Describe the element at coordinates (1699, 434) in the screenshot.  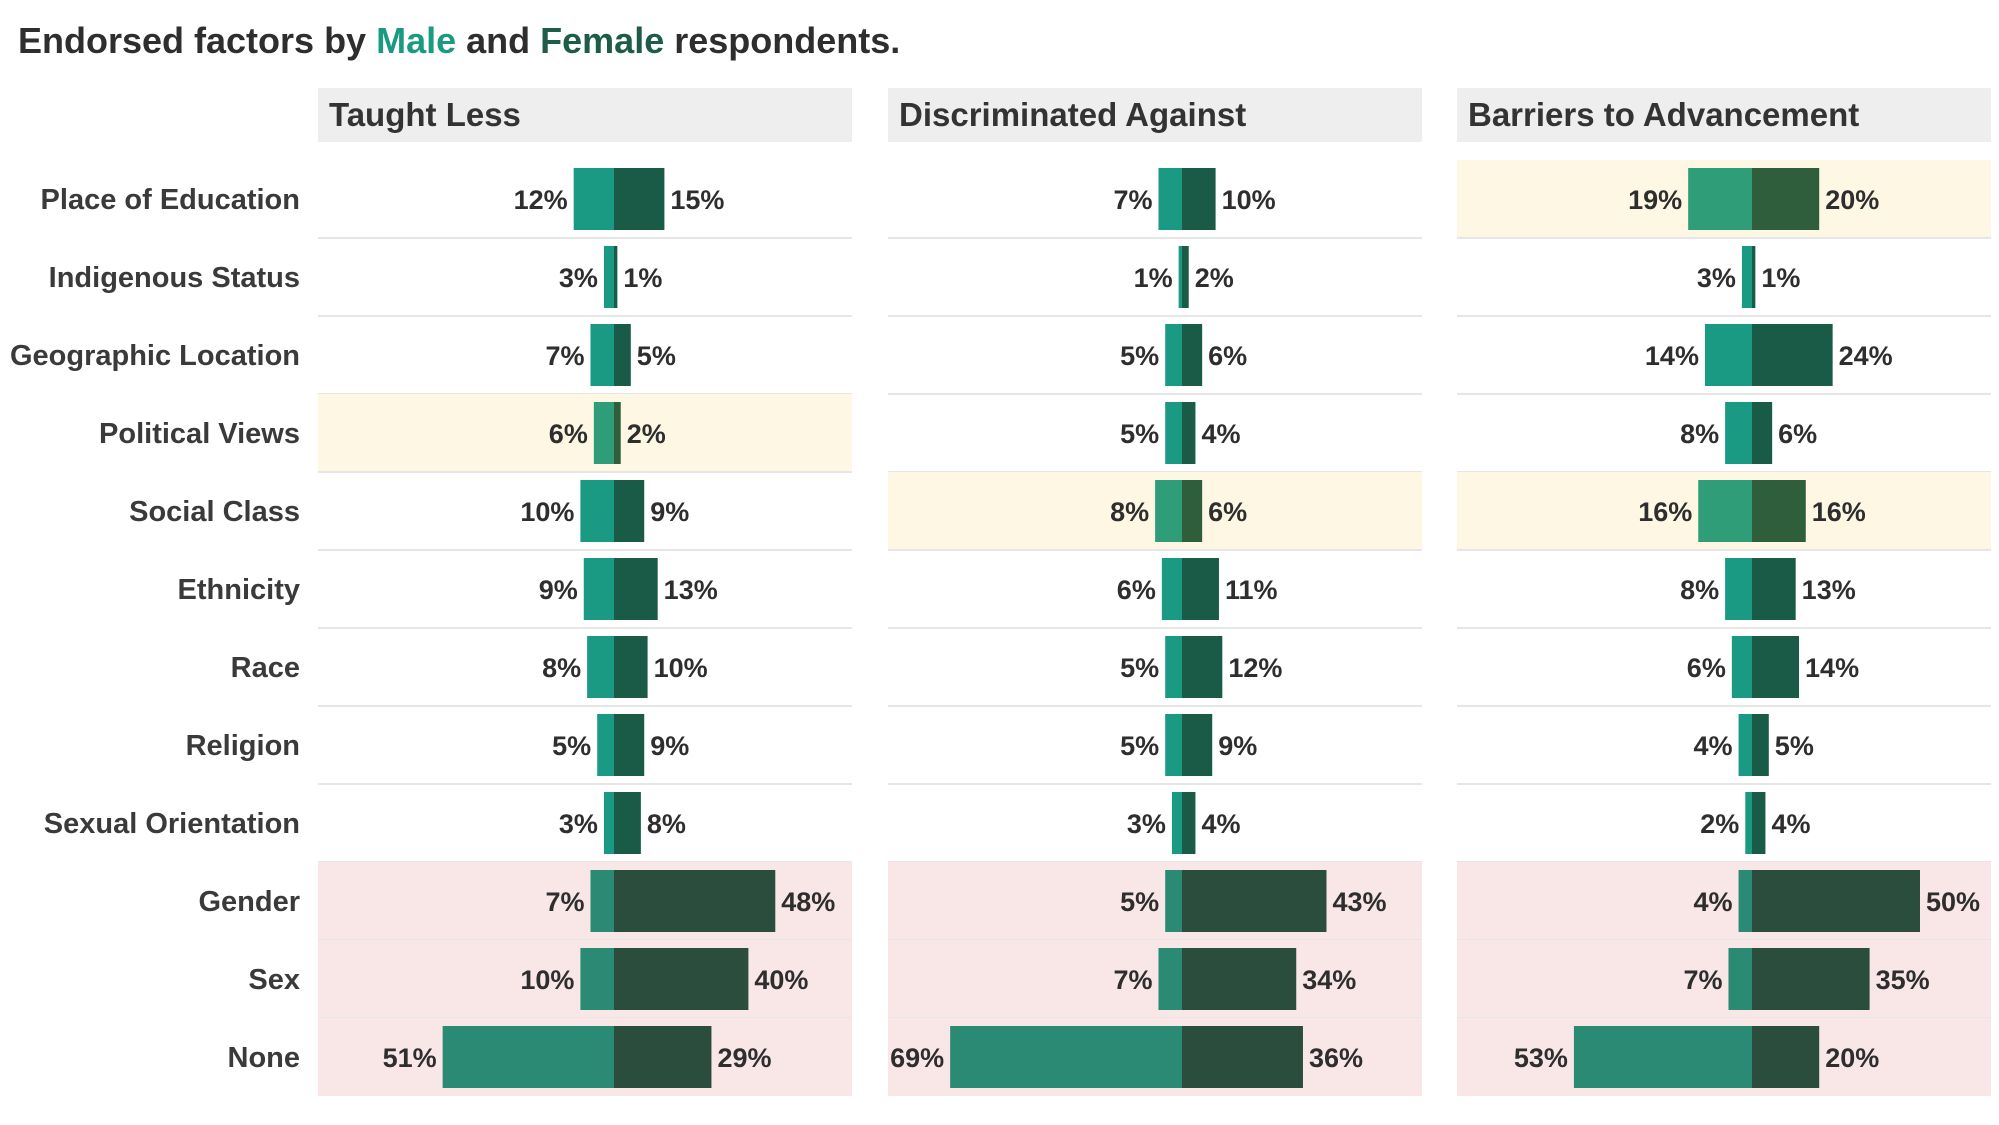
I see `value-label-male: 8%` at that location.